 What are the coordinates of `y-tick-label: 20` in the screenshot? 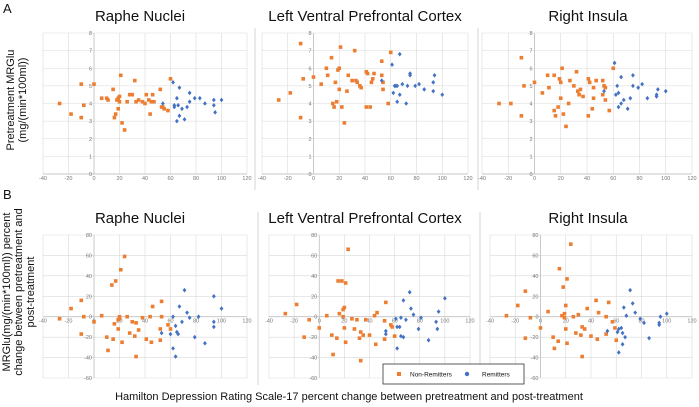 It's located at (314, 297).